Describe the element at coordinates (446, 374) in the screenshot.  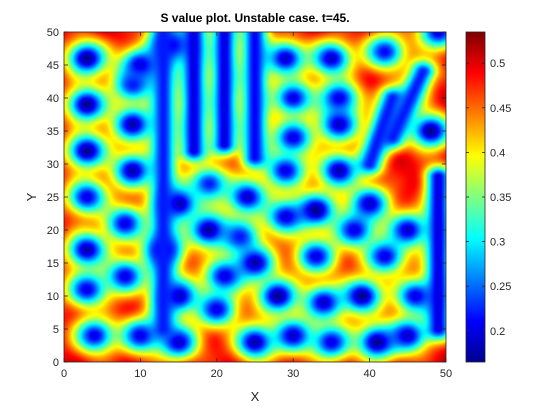
I see `x-tick-label: 50` at that location.